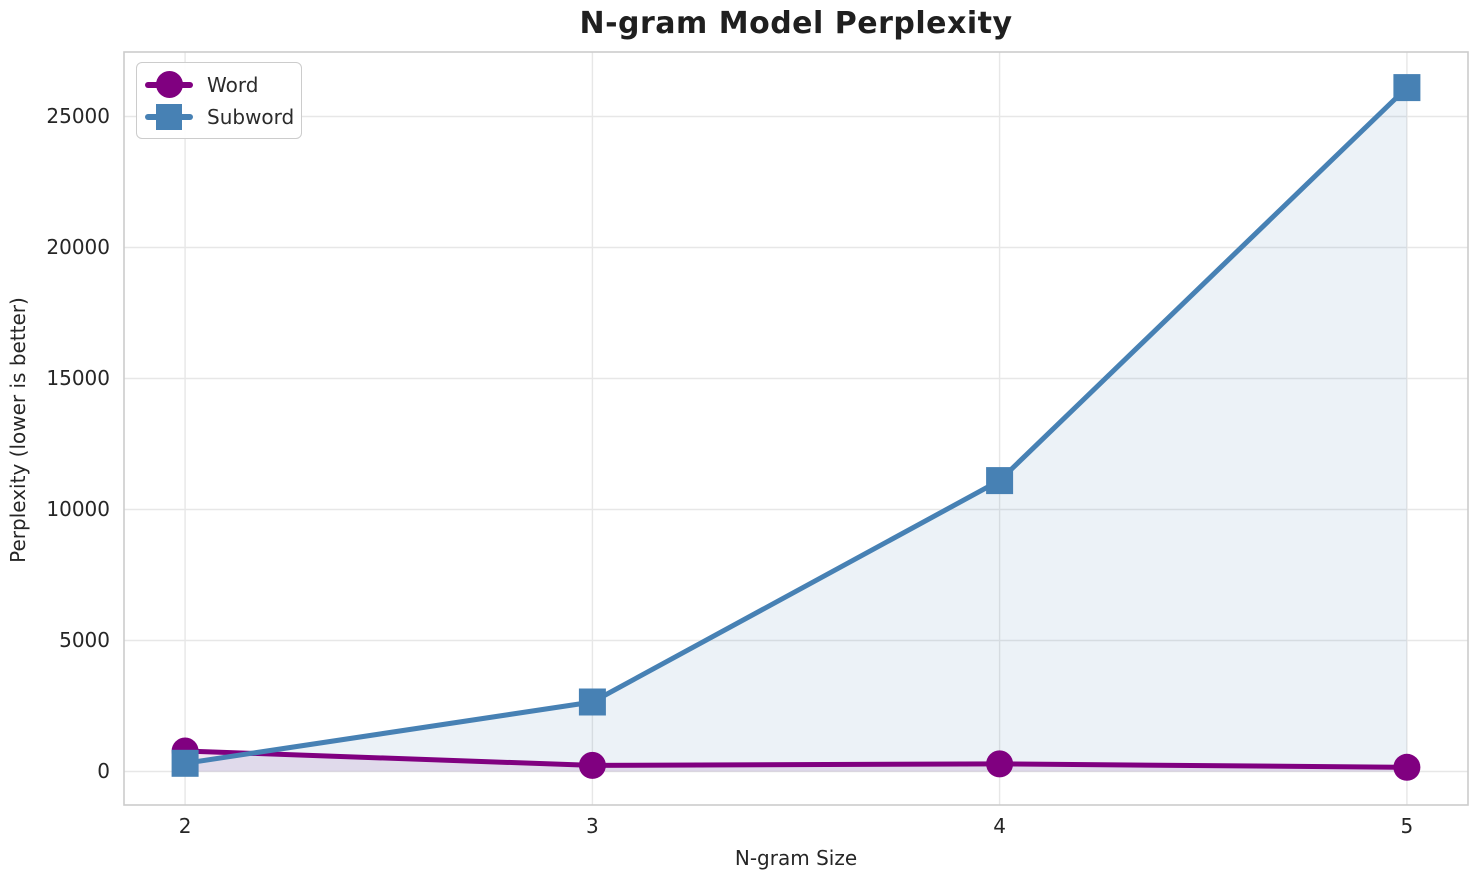 The width and height of the screenshot is (1484, 885). I want to click on x-tick-label: 2, so click(185, 826).